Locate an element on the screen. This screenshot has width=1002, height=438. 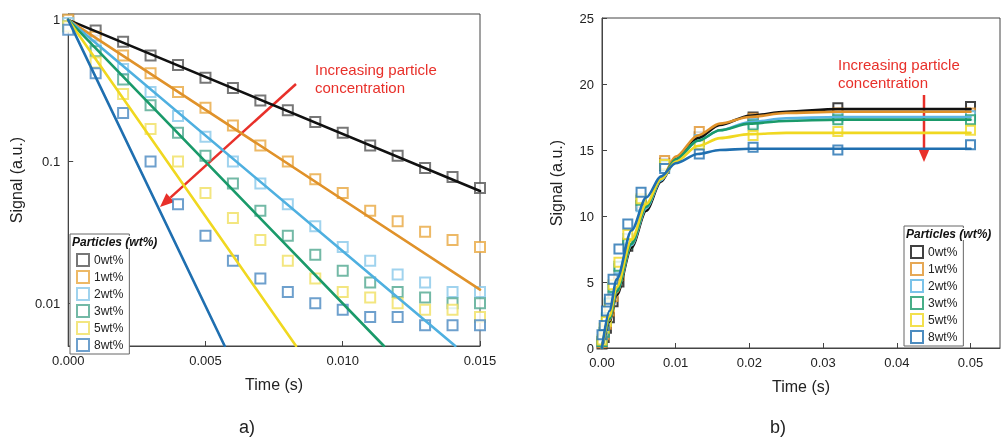
x-tick-label: 0.01 is located at coordinates (676, 362).